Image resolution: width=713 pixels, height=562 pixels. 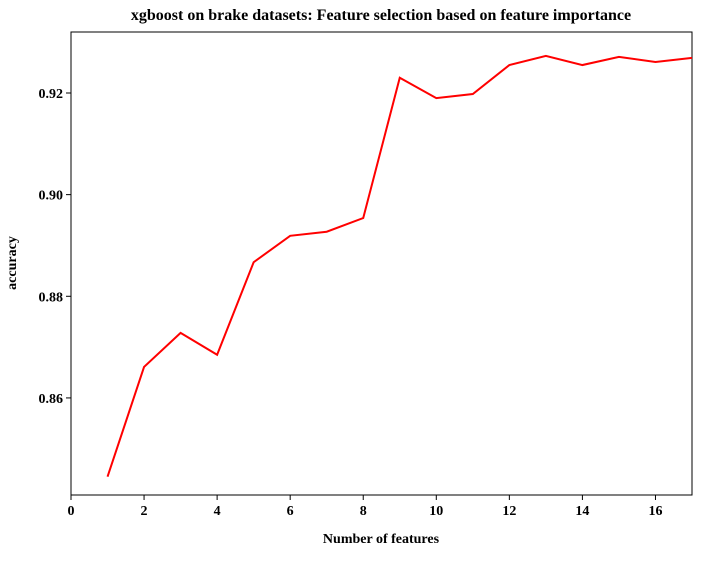 What do you see at coordinates (217, 511) in the screenshot?
I see `x-tick-label: 4` at bounding box center [217, 511].